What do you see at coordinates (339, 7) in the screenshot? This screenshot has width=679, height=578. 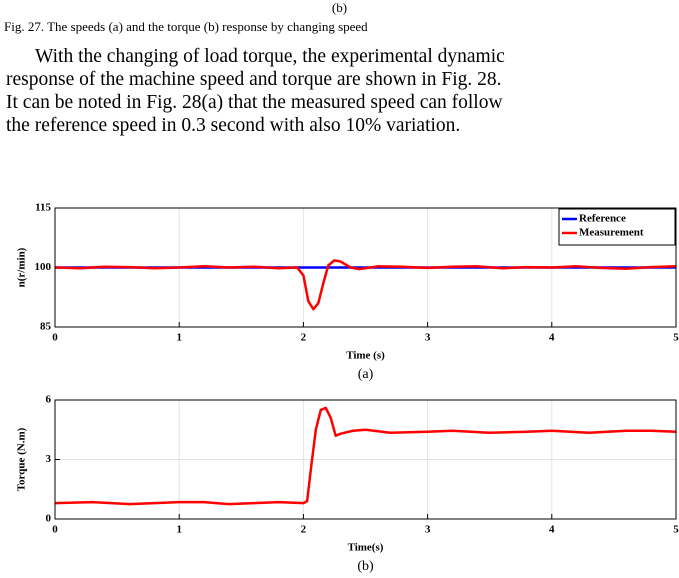 I see `figure-label: (b)` at bounding box center [339, 7].